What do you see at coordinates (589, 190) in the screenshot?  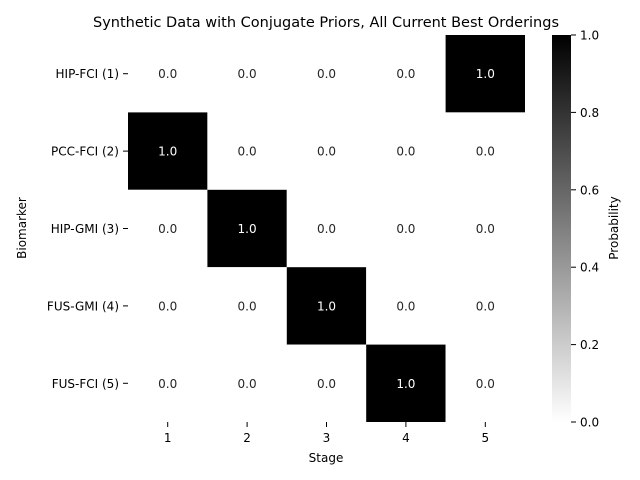 I see `colorbar-tick-label: 0.6` at bounding box center [589, 190].